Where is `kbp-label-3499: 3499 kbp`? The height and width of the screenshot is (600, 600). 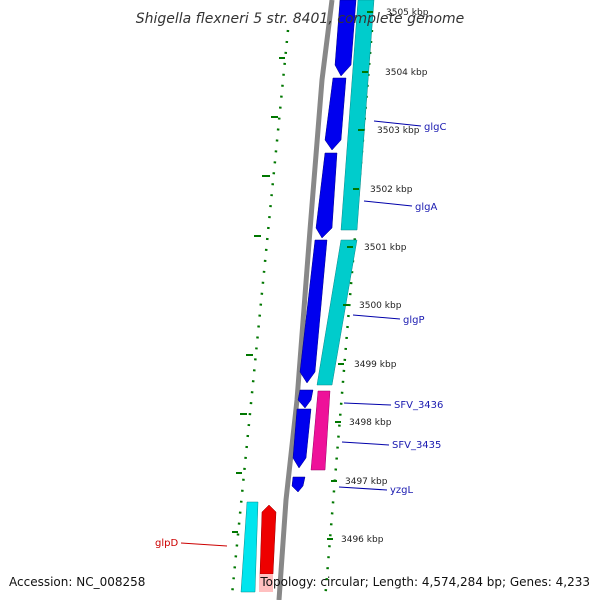
kbp-label-3499: 3499 kbp is located at coordinates (375, 365).